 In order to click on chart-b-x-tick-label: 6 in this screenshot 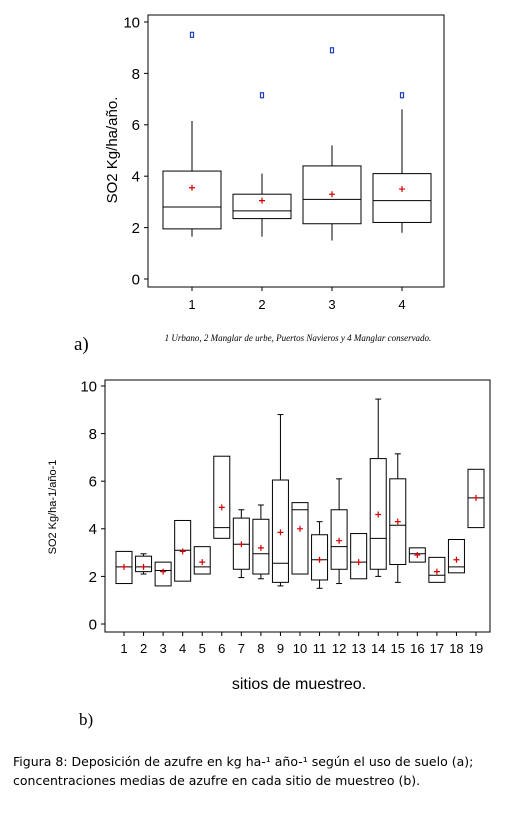, I will do `click(221, 648)`.